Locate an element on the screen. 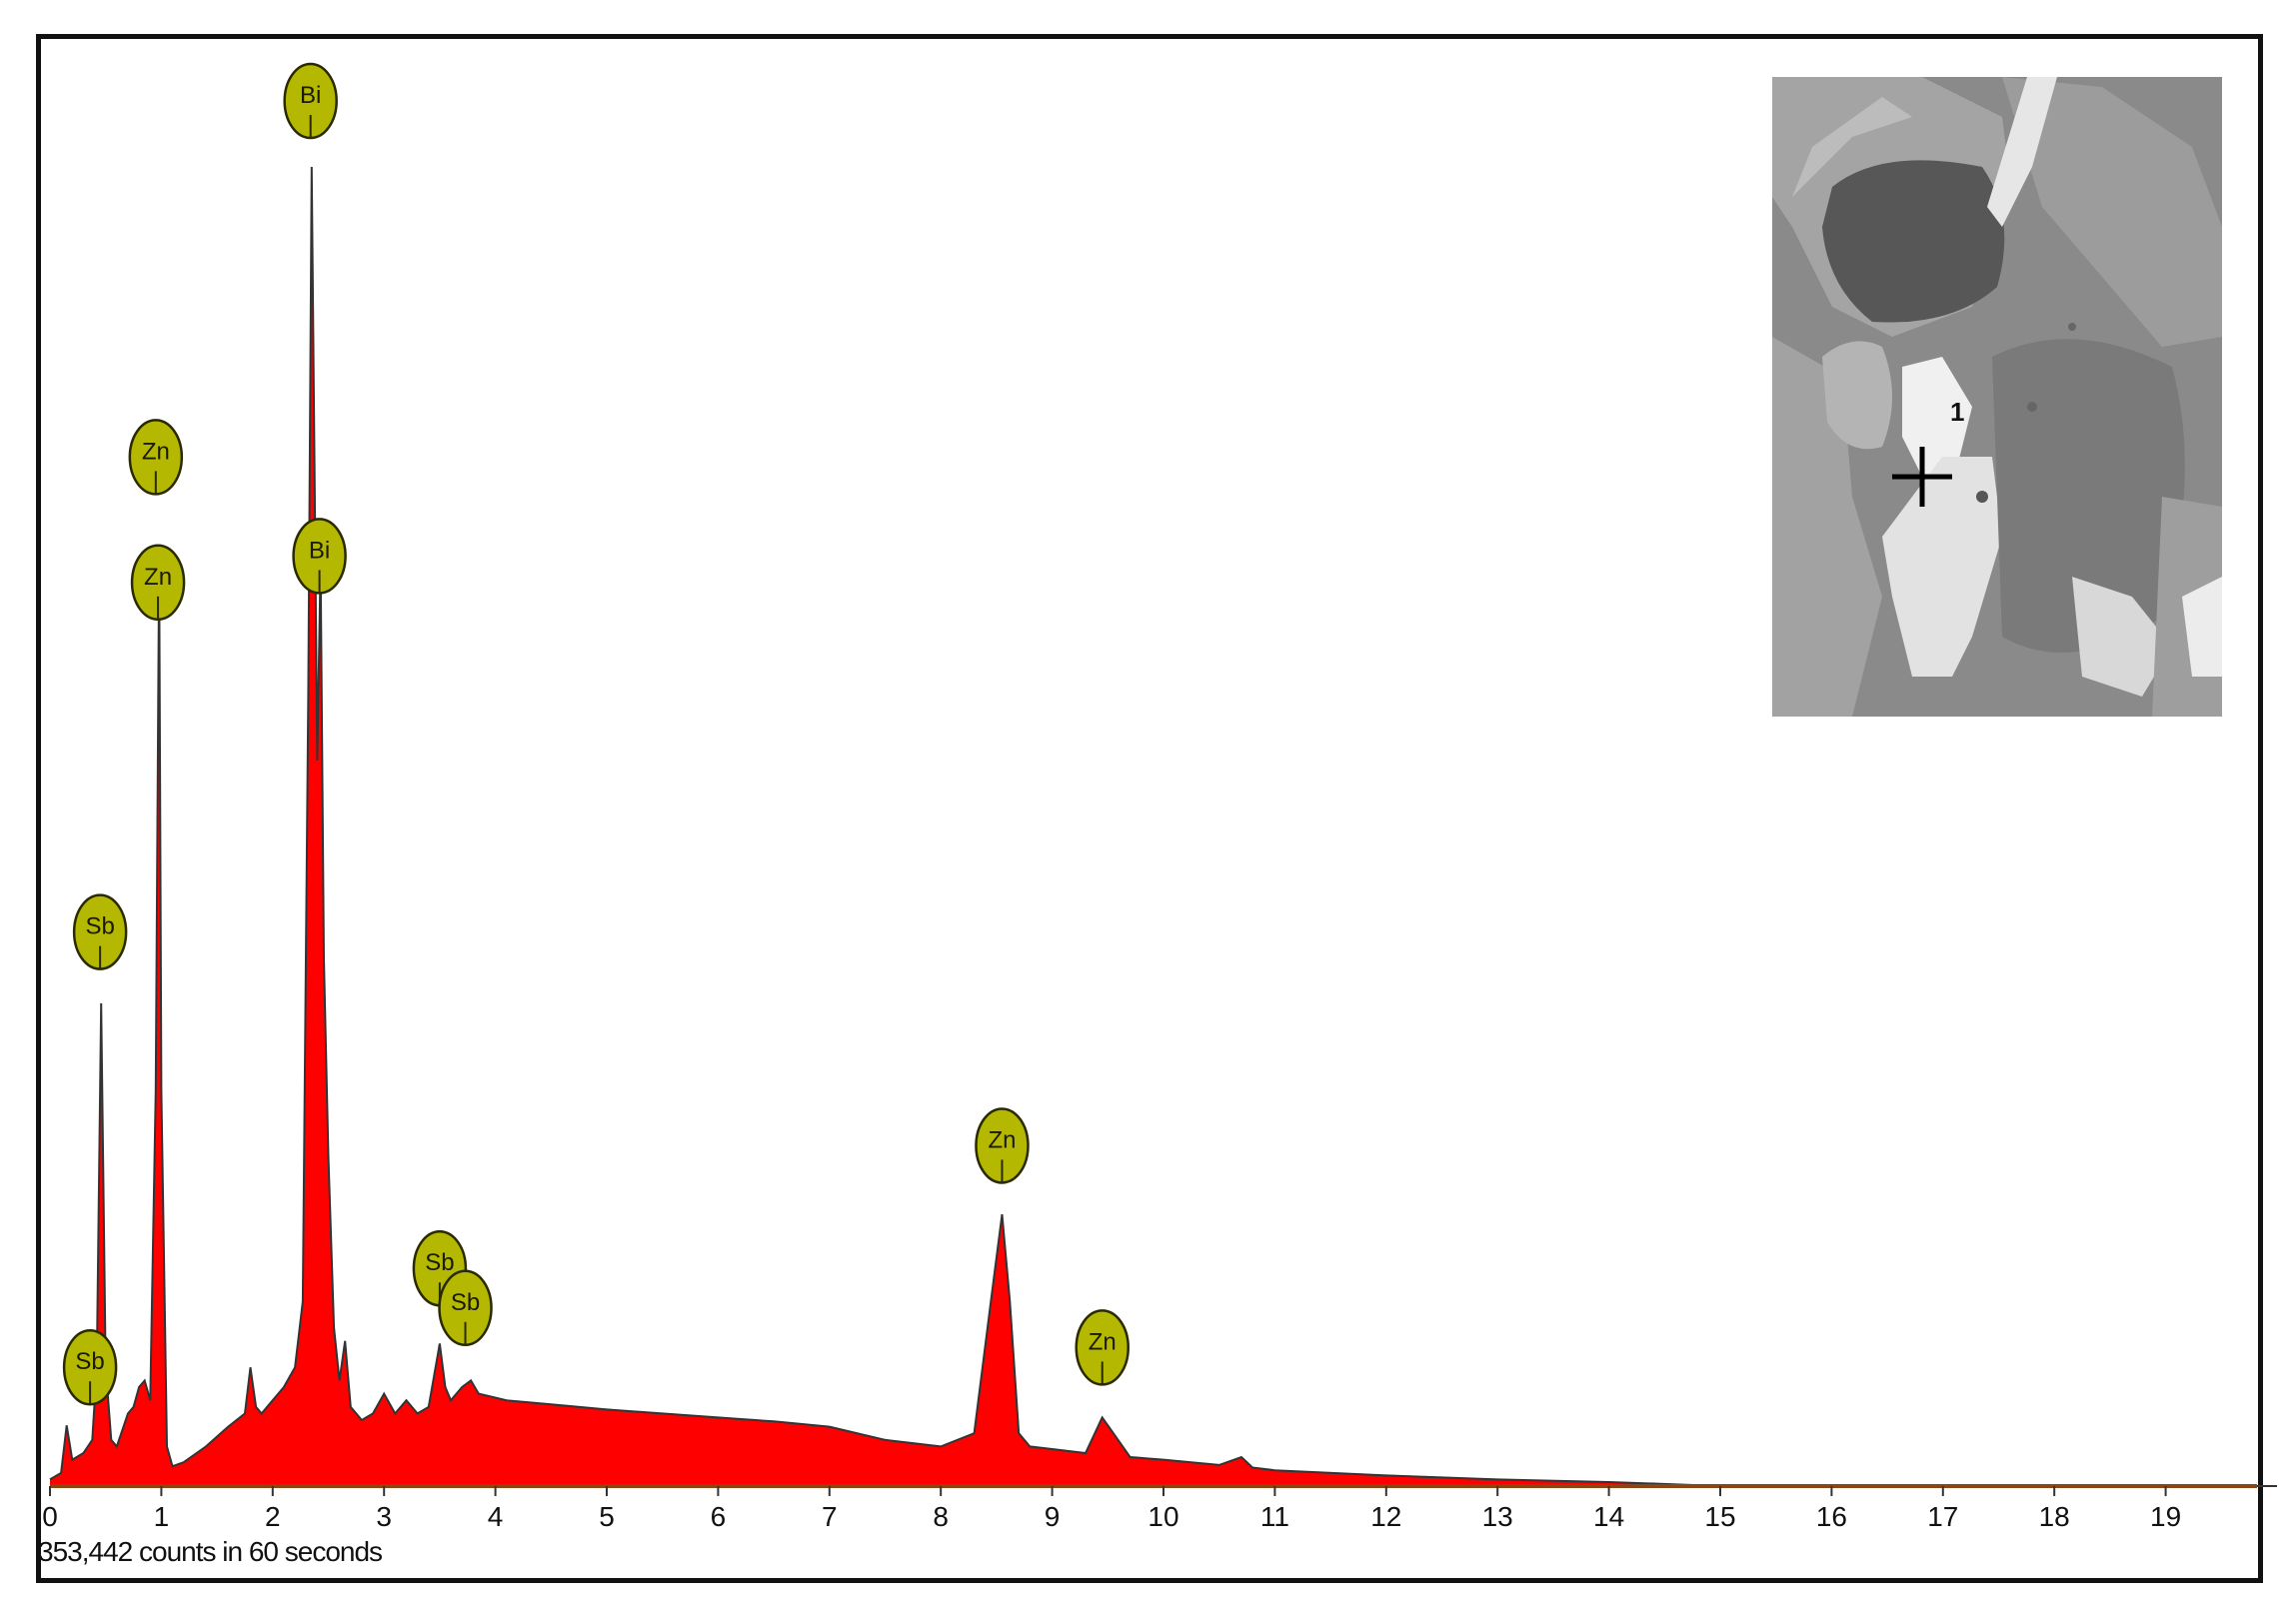 The image size is (2296, 1621). x-tick-label-11: 11 is located at coordinates (1275, 1516).